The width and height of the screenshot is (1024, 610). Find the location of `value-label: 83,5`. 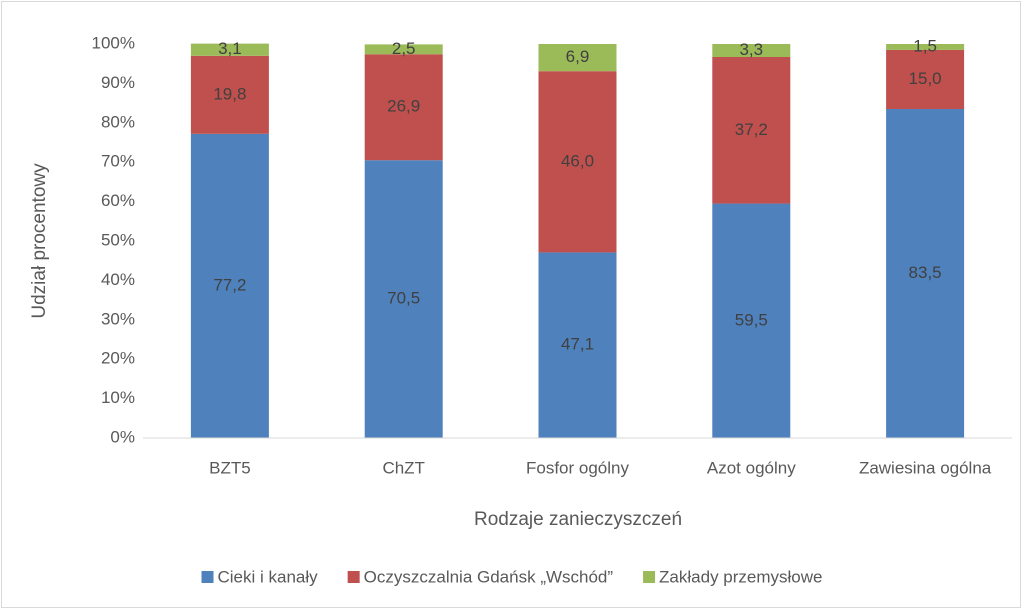

value-label: 83,5 is located at coordinates (925, 272).